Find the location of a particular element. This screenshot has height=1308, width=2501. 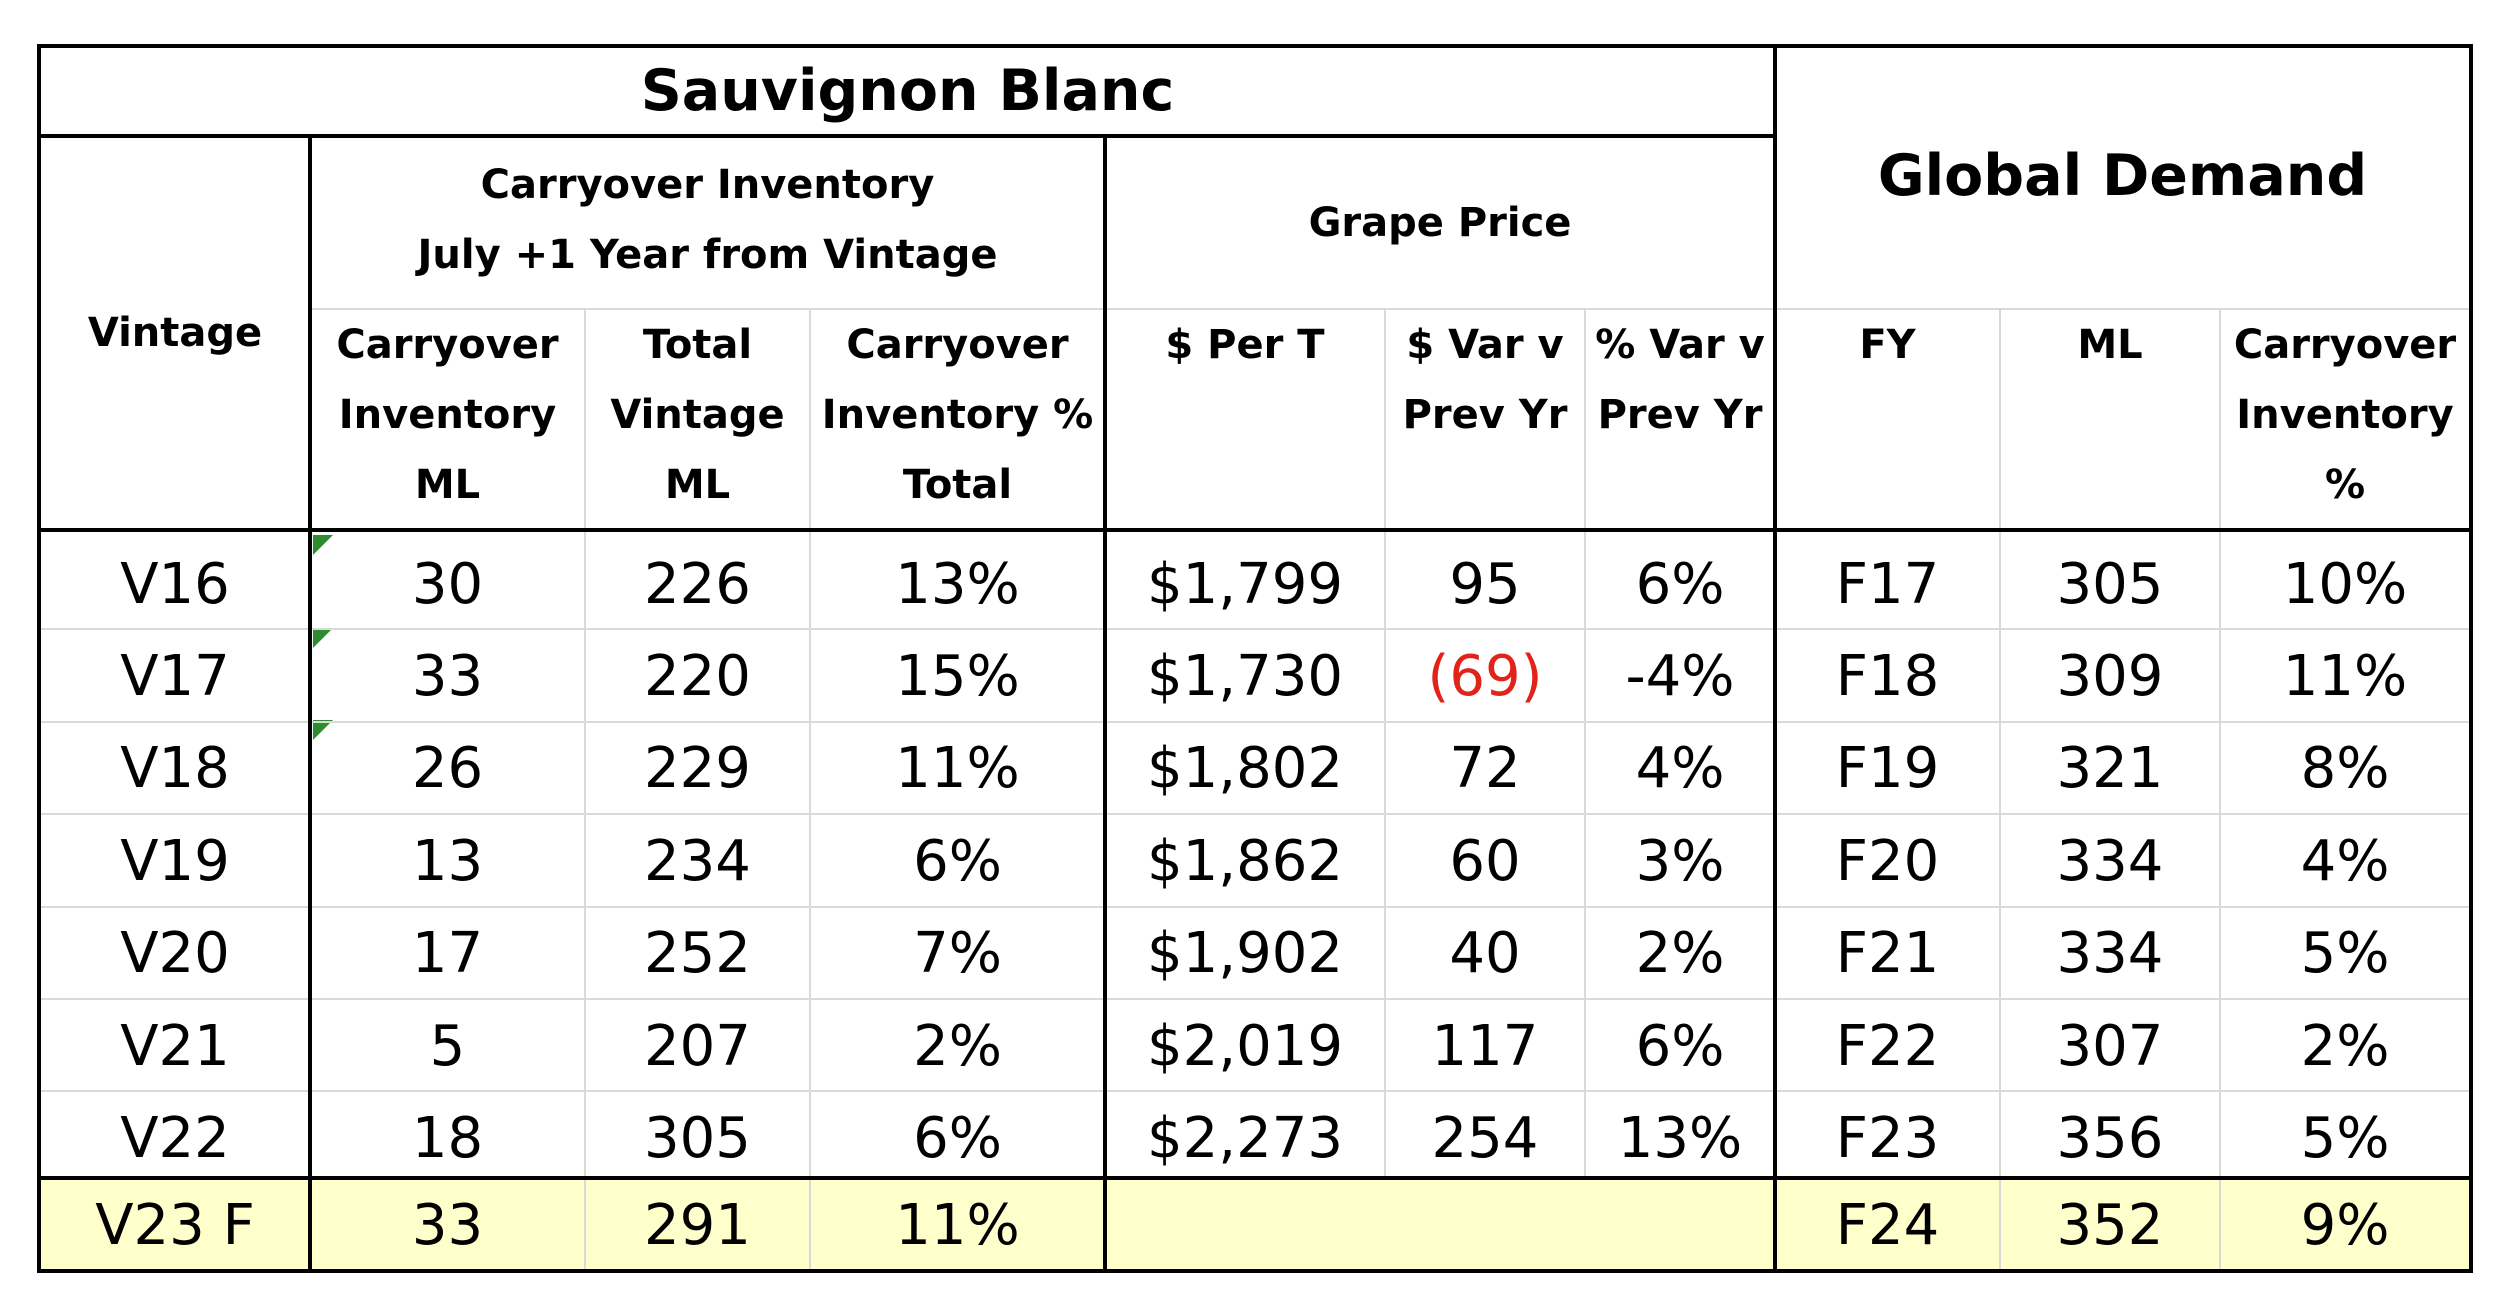

forecast-ml-cell: 352 is located at coordinates (2110, 1225).